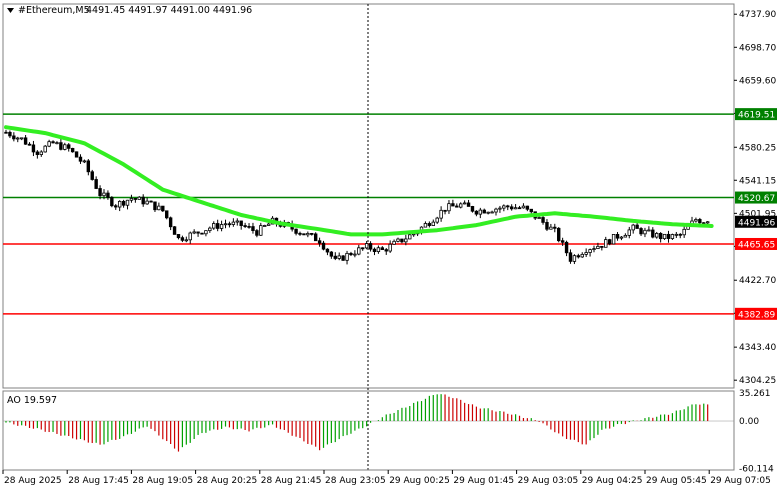  Describe the element at coordinates (483, 481) in the screenshot. I see `time-tick-label: 29 Aug 01:45` at that location.